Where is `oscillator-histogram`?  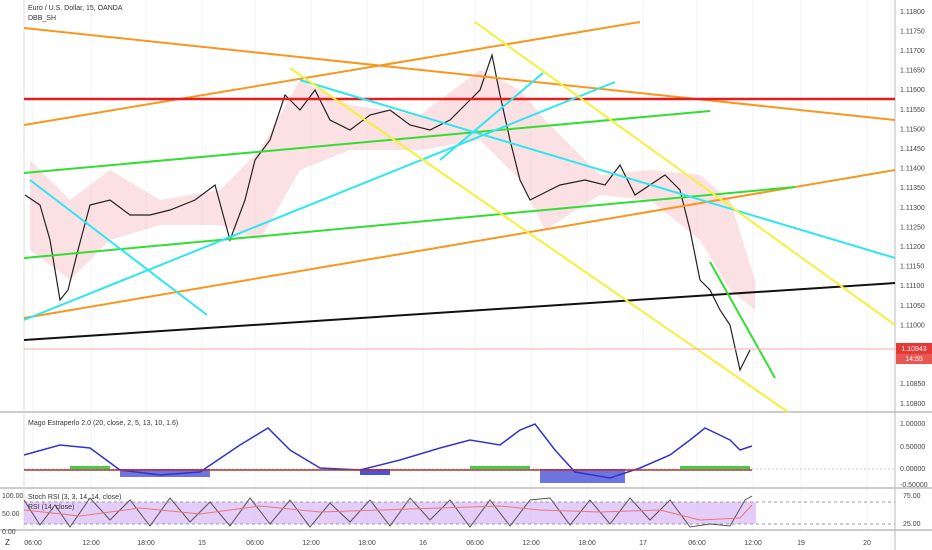 oscillator-histogram is located at coordinates (410, 474).